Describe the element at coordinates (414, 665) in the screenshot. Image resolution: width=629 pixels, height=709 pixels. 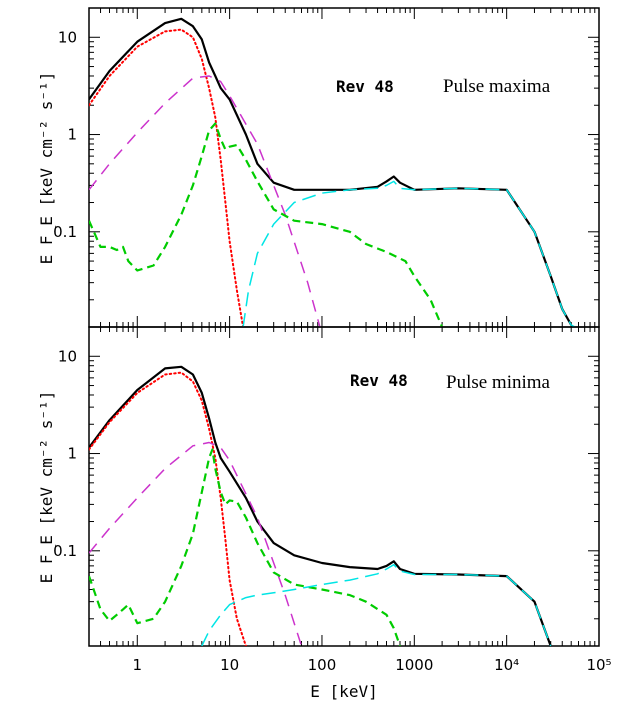
I see `x-tick-label: 1000` at that location.